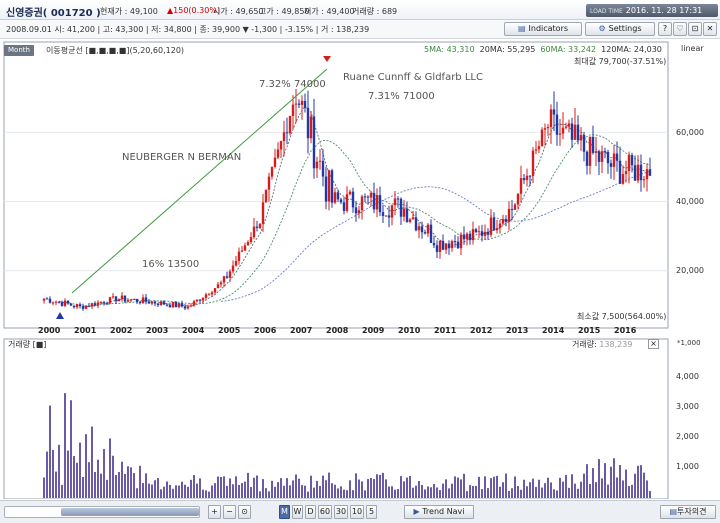 The height and width of the screenshot is (523, 720). What do you see at coordinates (19, 50) in the screenshot?
I see `period-tab-month: Month` at bounding box center [19, 50].